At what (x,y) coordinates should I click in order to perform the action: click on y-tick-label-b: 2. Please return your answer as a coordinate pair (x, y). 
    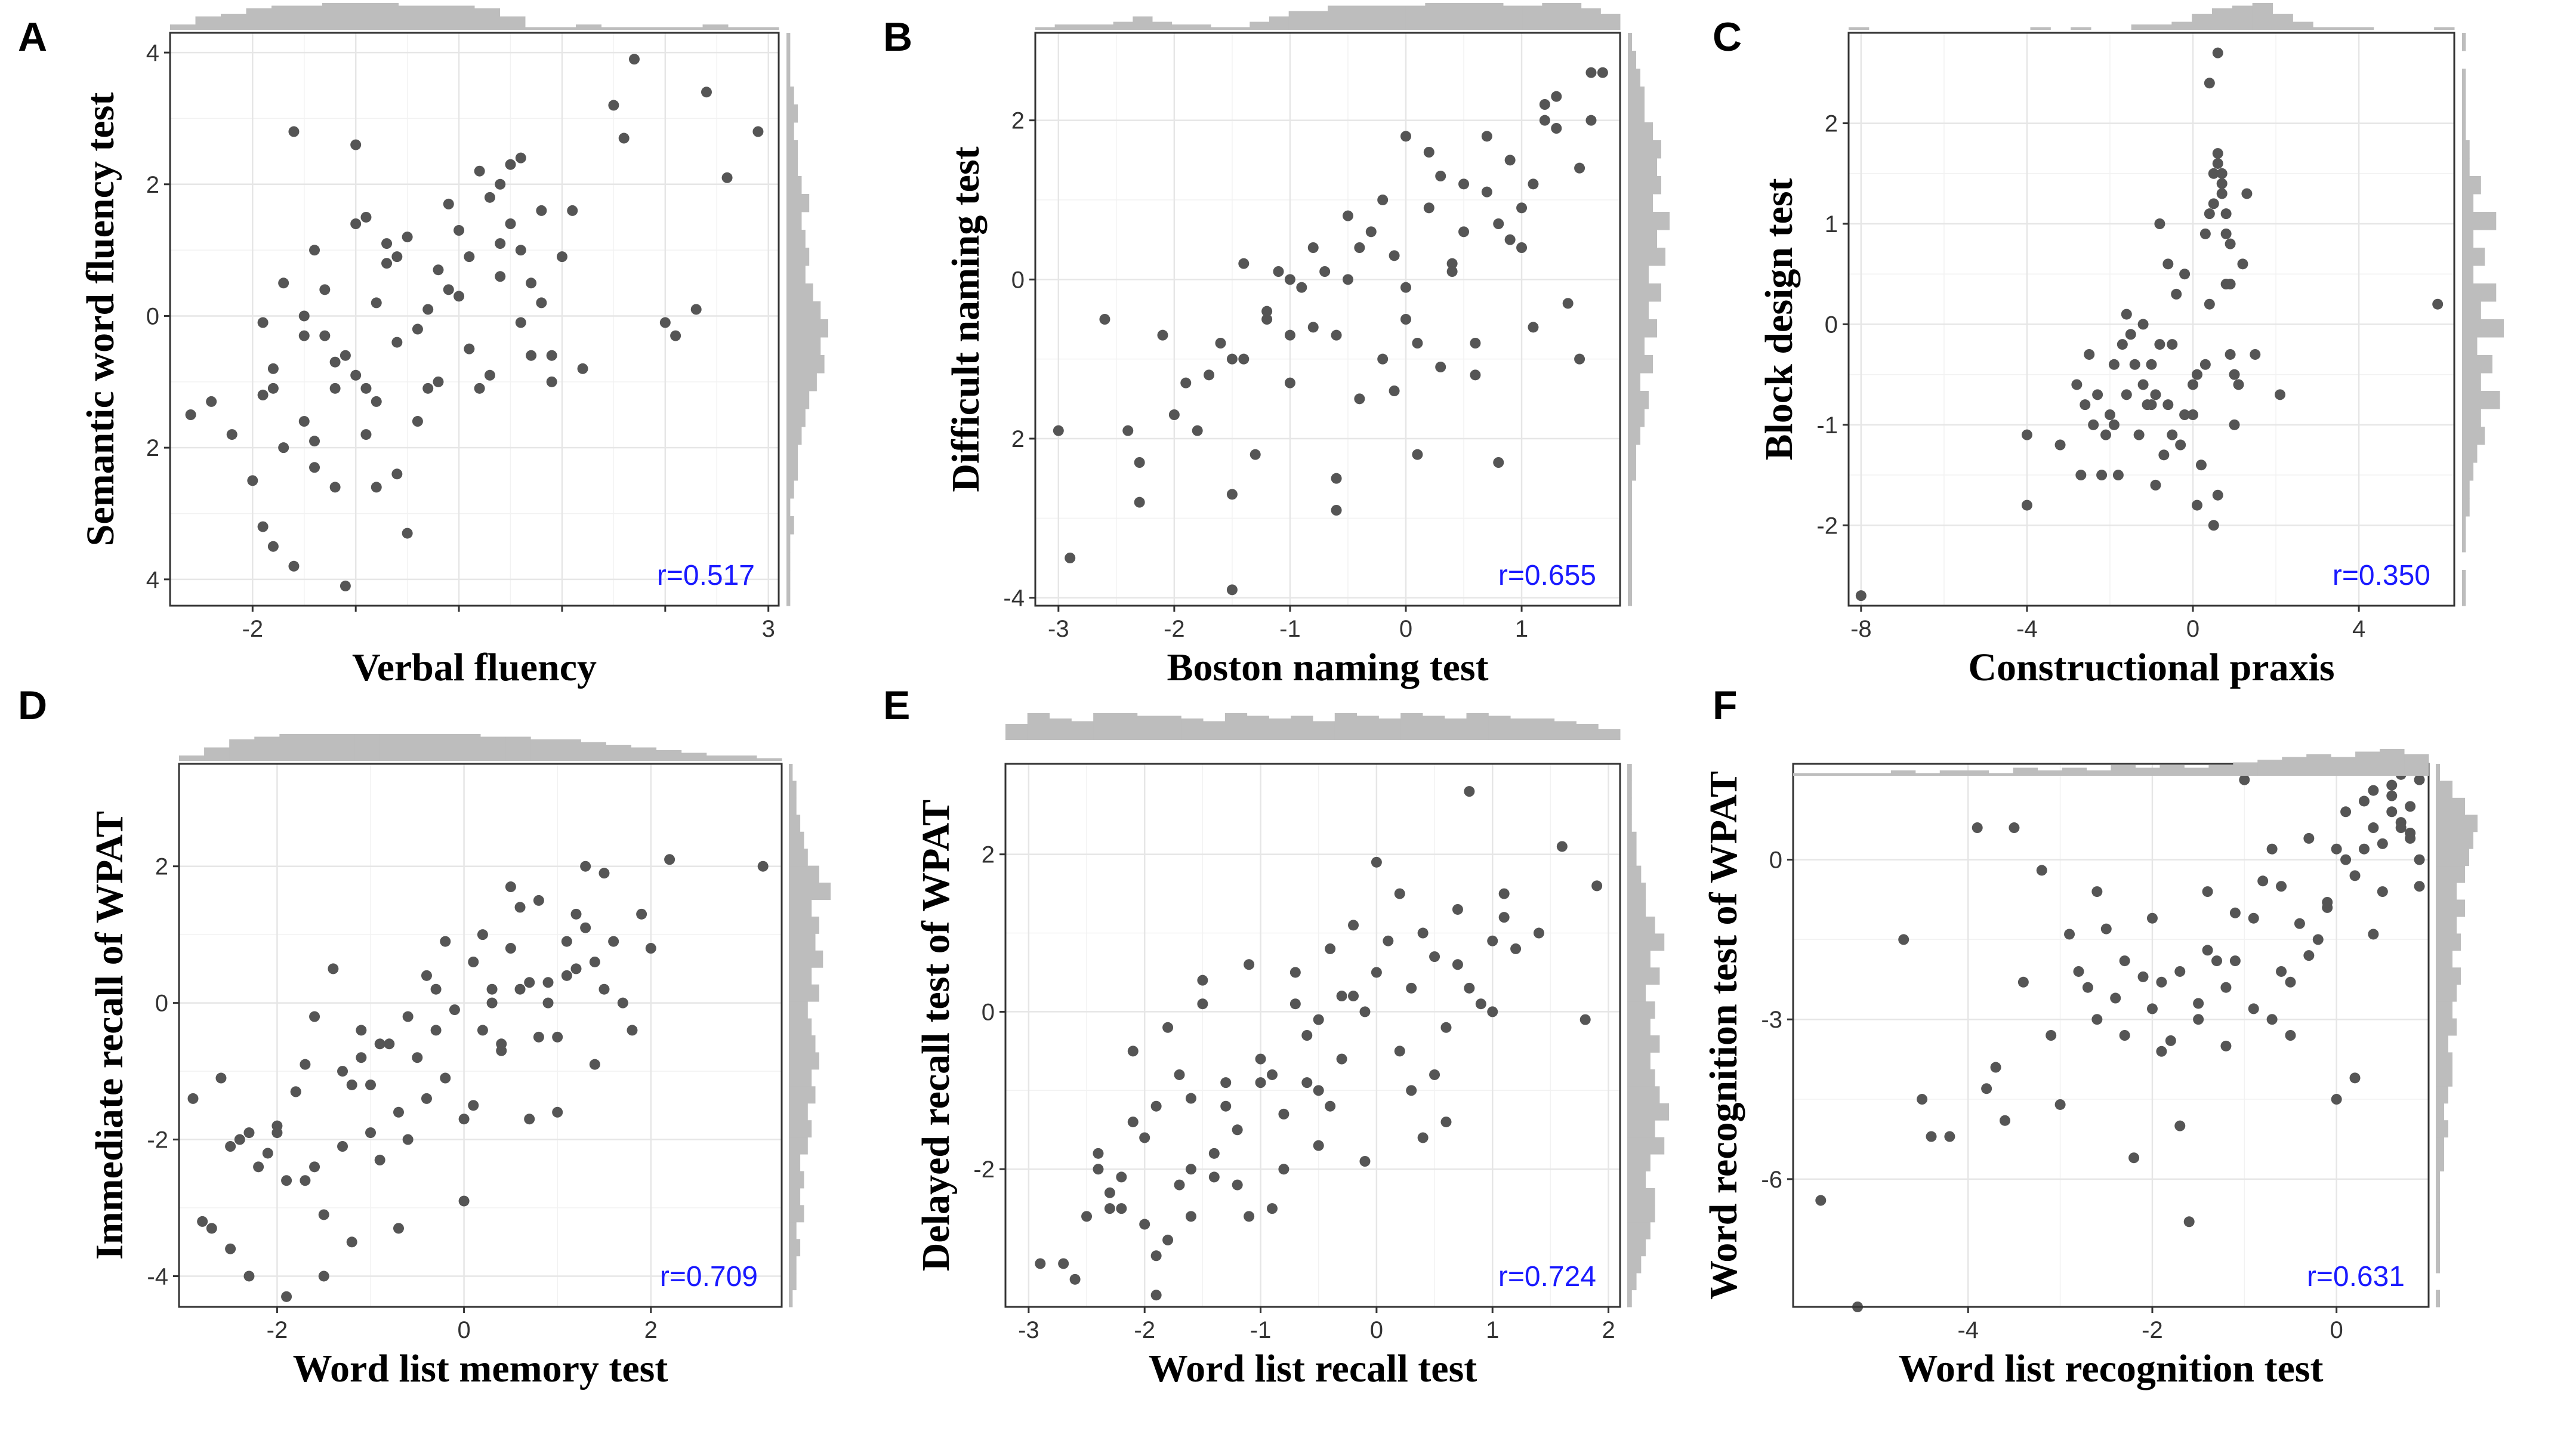
    Looking at the image, I should click on (1018, 121).